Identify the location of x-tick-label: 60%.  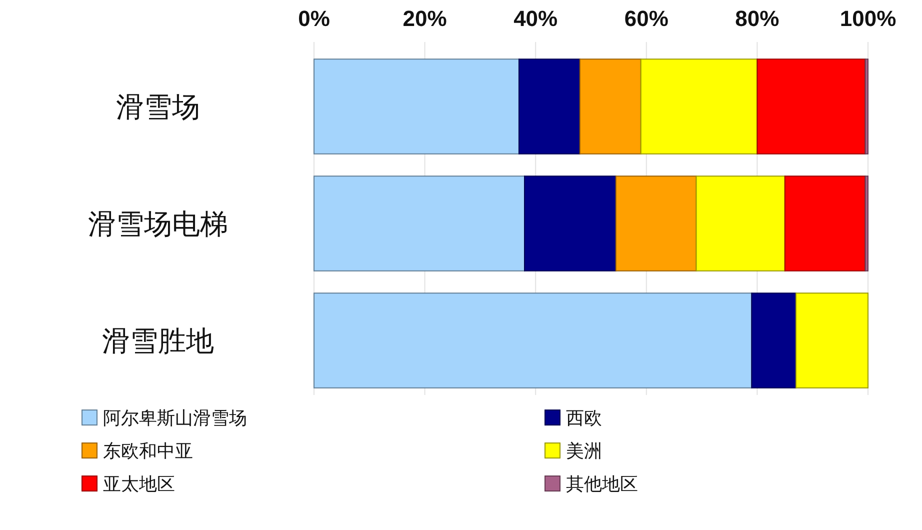
(646, 18).